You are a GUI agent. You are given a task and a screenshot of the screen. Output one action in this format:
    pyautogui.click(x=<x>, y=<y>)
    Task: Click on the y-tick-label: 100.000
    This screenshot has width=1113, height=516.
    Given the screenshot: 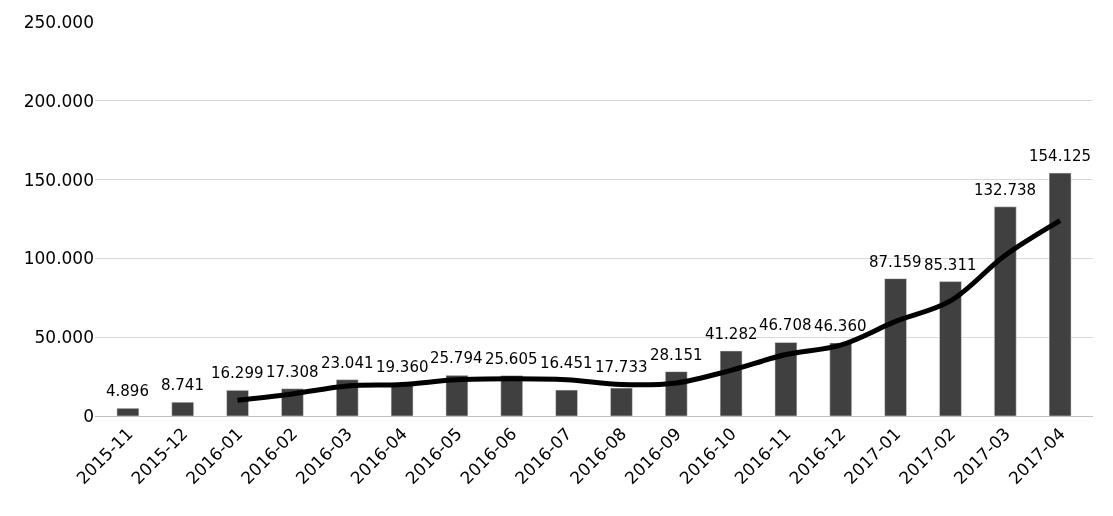 What is the action you would take?
    pyautogui.click(x=58, y=258)
    